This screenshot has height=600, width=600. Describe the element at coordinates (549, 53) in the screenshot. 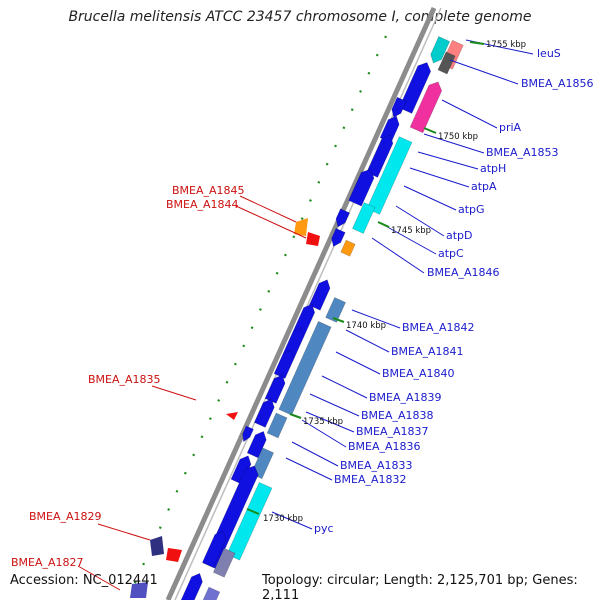

I see `gene-label-leuS: leuS` at that location.